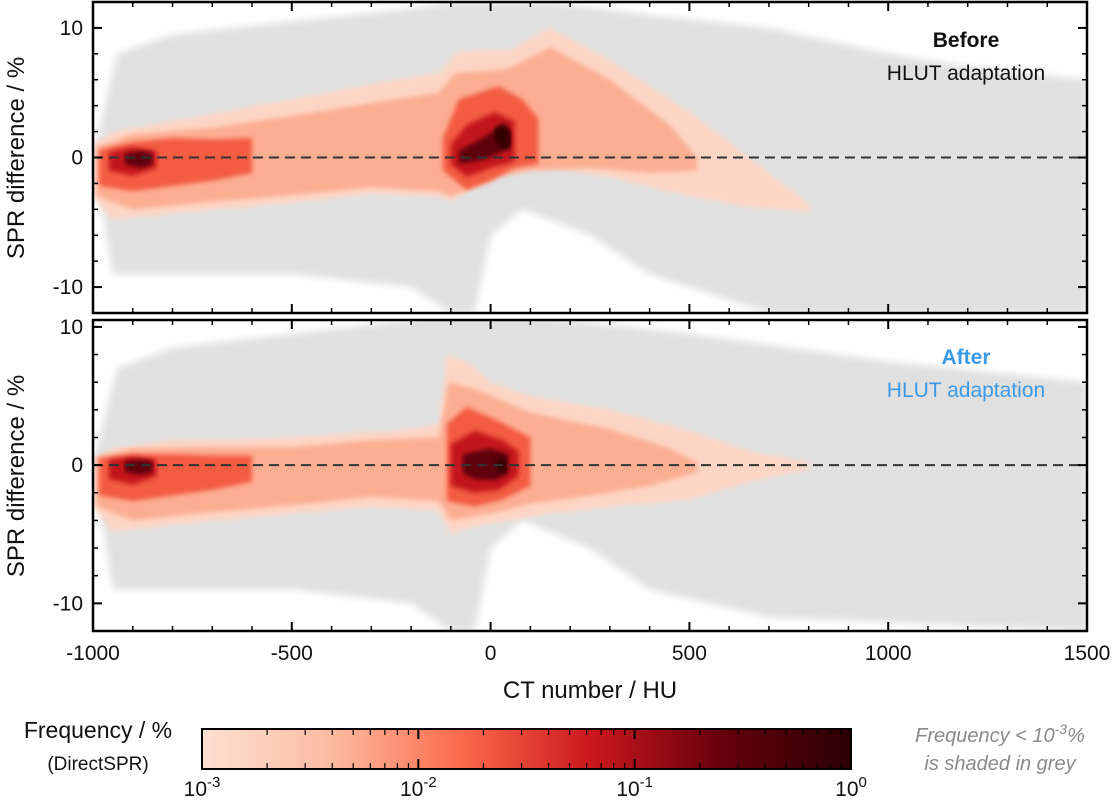  Describe the element at coordinates (16, 158) in the screenshot. I see `ylabel-top: SPR difference / %` at that location.